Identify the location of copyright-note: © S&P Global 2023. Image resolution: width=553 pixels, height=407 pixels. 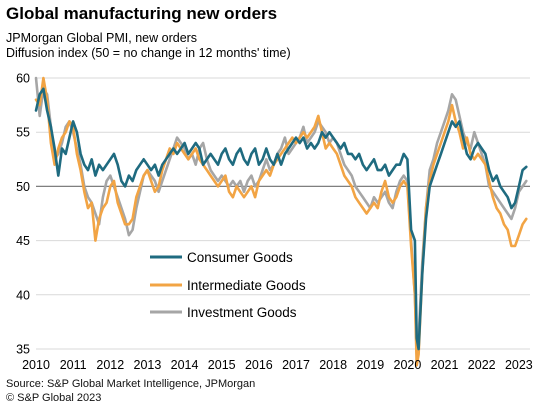
(54, 398).